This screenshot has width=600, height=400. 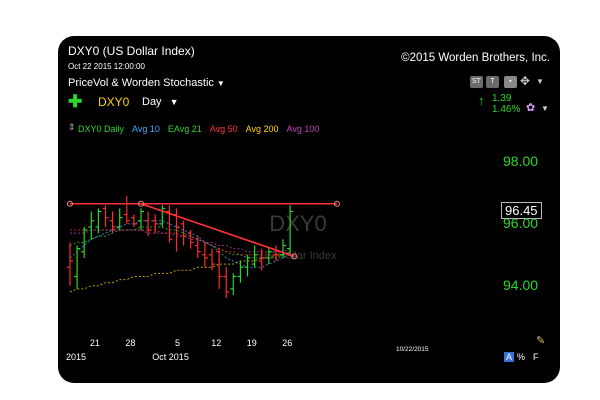 What do you see at coordinates (75, 101) in the screenshot?
I see `add-symbol-icon: ✚` at bounding box center [75, 101].